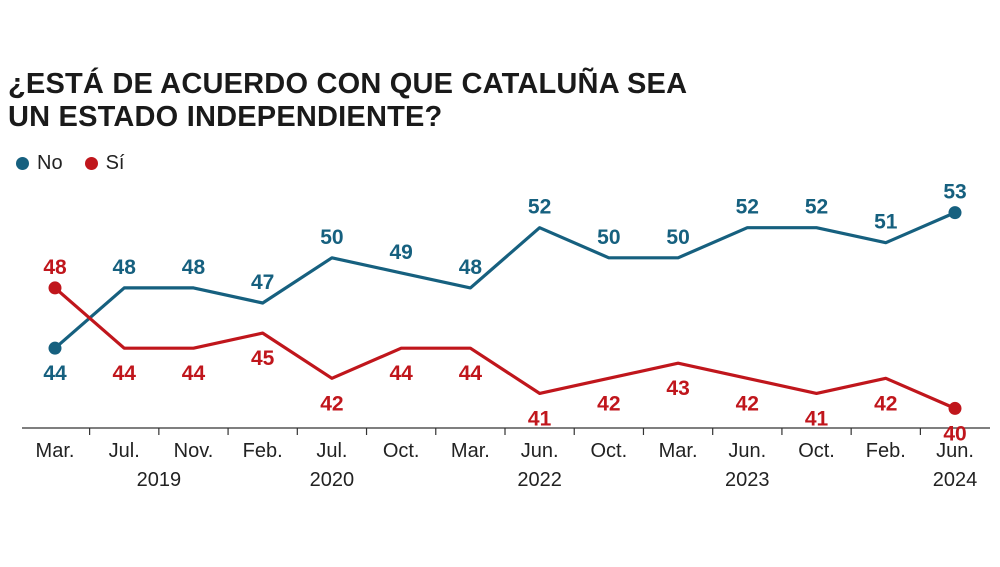 This screenshot has width=1000, height=567. I want to click on data-label-no: 47, so click(262, 282).